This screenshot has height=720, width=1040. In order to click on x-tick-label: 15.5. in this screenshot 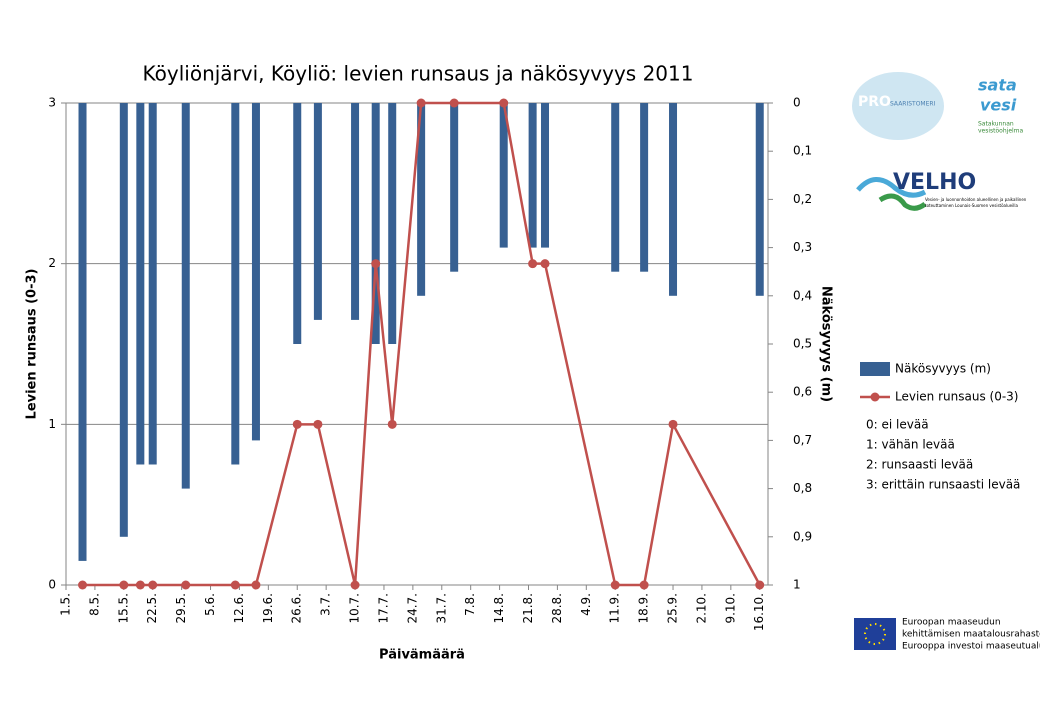, I will do `click(123, 608)`.